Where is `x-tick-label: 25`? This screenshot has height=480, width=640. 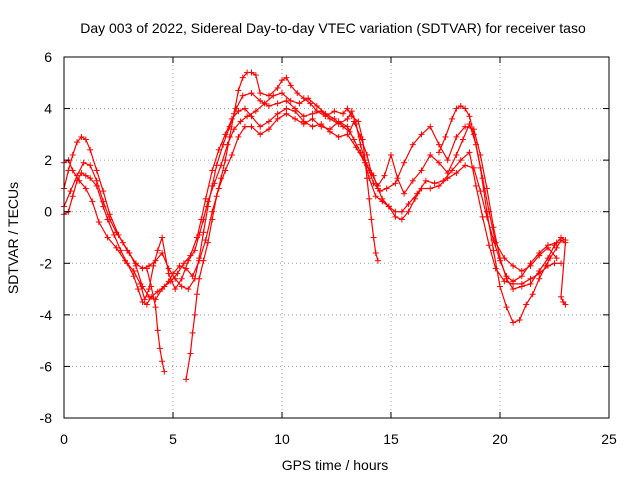
x-tick-label: 25 is located at coordinates (609, 439).